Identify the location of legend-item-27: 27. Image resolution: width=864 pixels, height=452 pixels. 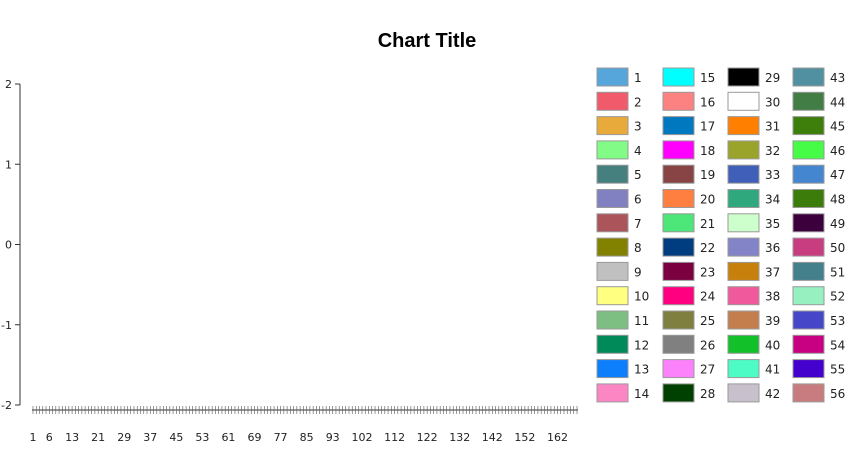
(688, 369).